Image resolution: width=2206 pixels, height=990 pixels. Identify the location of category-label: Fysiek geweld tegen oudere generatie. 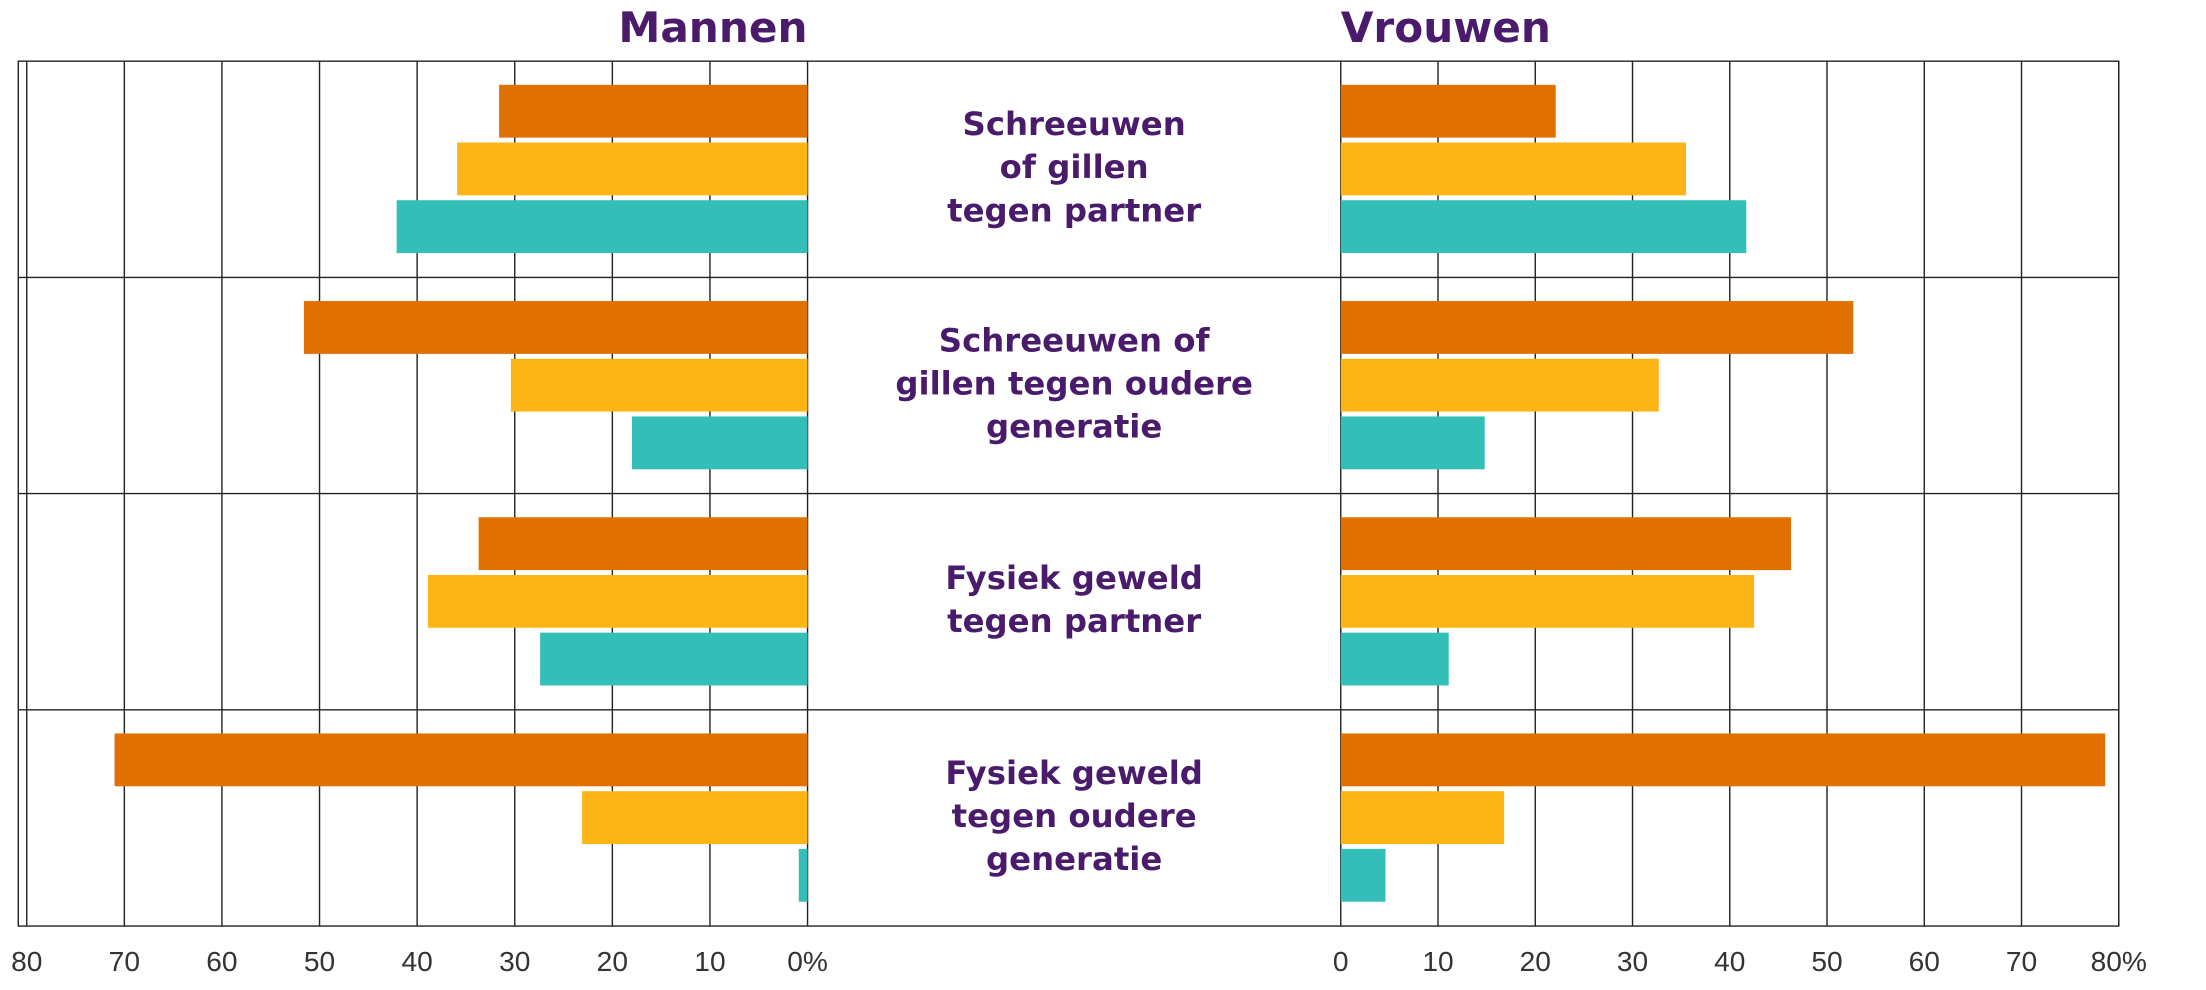
(1074, 816).